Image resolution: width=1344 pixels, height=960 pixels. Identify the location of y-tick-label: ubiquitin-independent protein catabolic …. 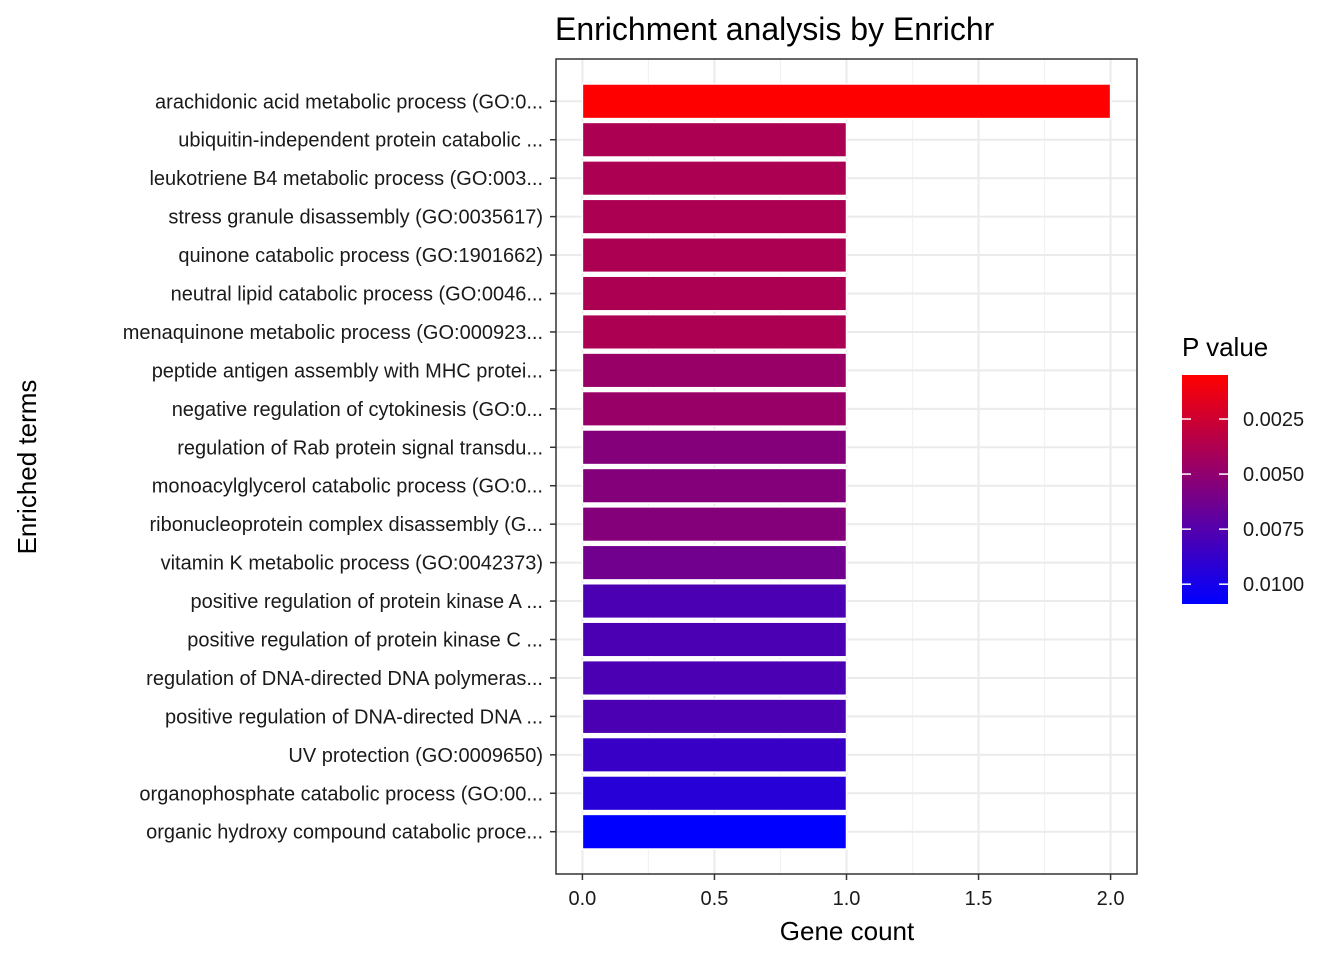
(360, 141).